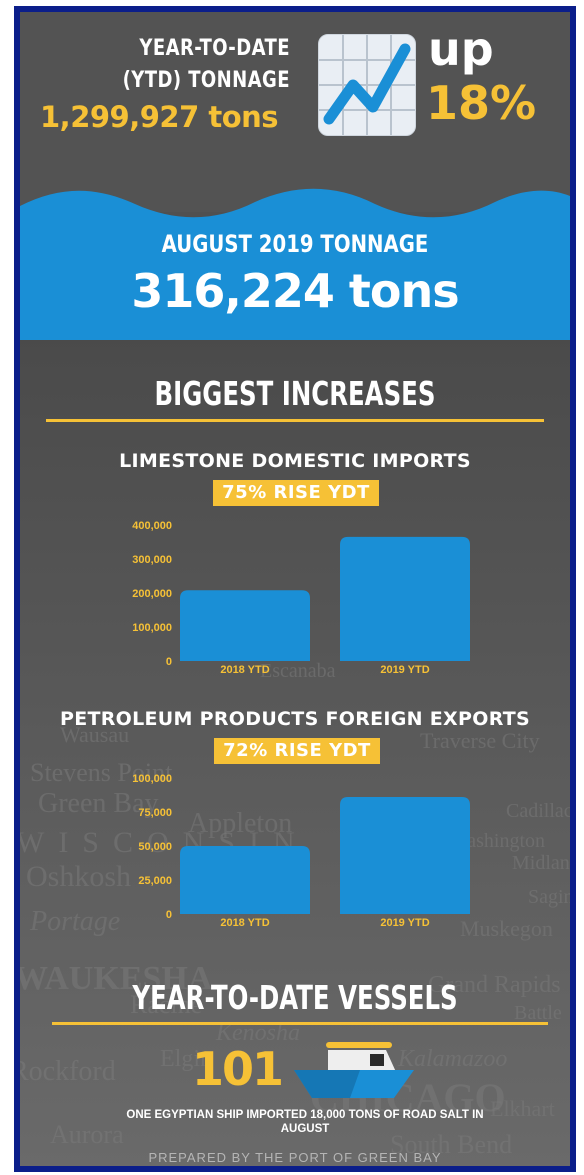  What do you see at coordinates (295, 393) in the screenshot?
I see `biggest-increases-heading: BIGGEST INCREASES` at bounding box center [295, 393].